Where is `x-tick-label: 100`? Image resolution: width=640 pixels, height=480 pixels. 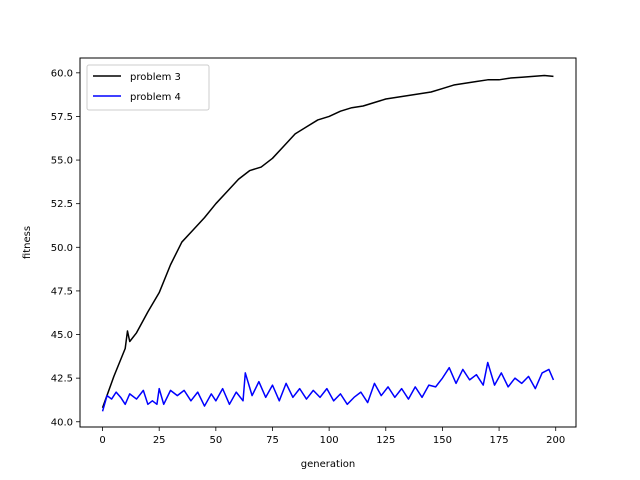
x-tick-label: 100 is located at coordinates (329, 440).